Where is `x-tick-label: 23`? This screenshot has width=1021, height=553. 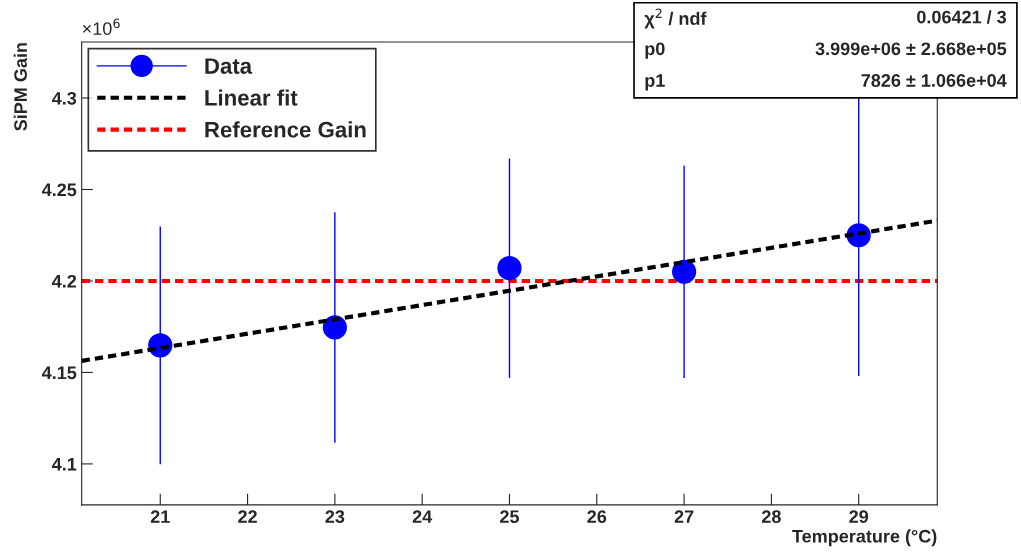
x-tick-label: 23 is located at coordinates (335, 517).